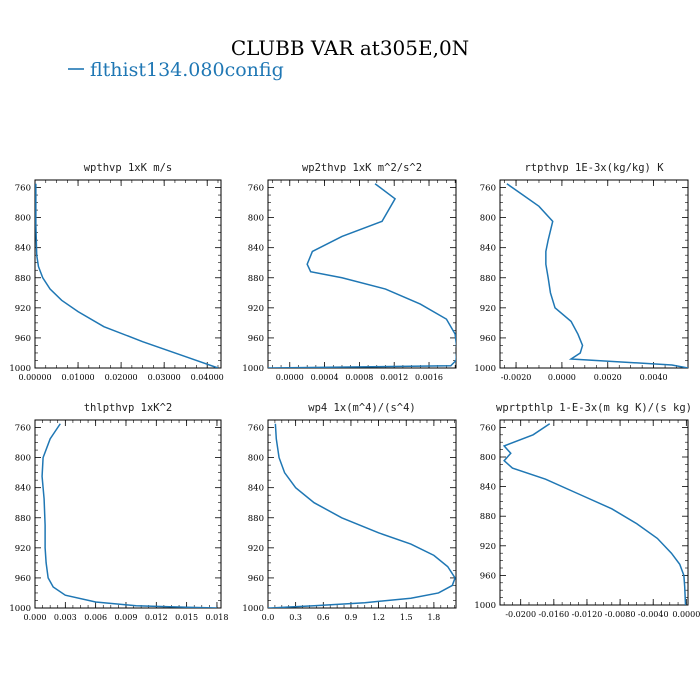  Describe the element at coordinates (394, 377) in the screenshot. I see `x-tick-label: 0.0012` at that location.